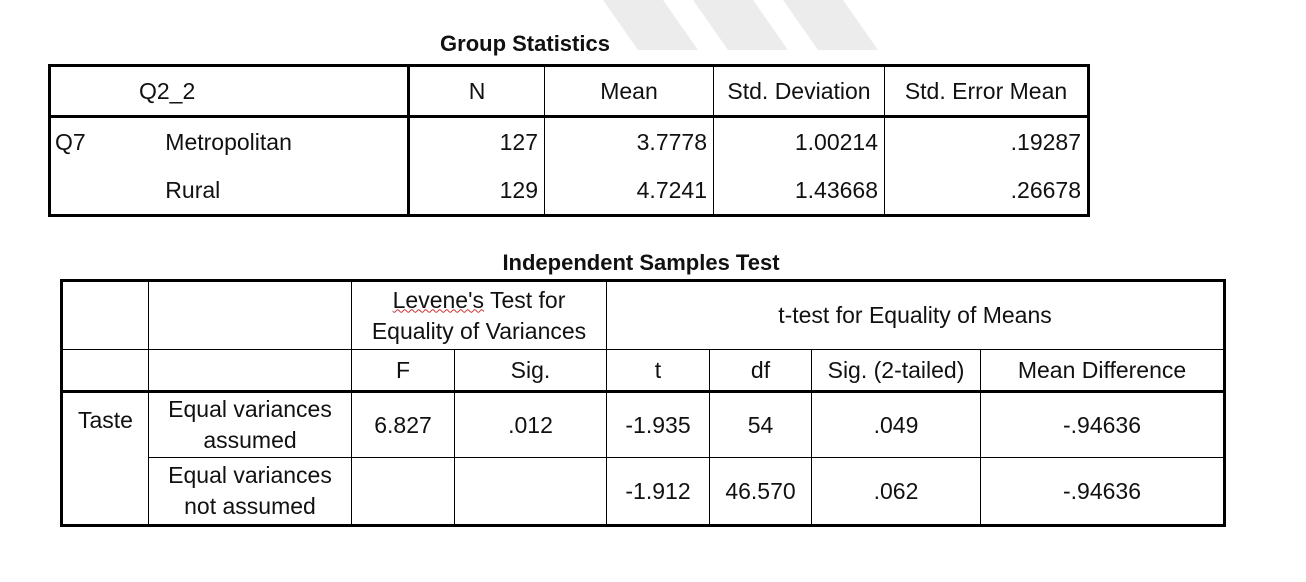  What do you see at coordinates (285, 141) in the screenshot?
I see `row-label: Metropolitan` at bounding box center [285, 141].